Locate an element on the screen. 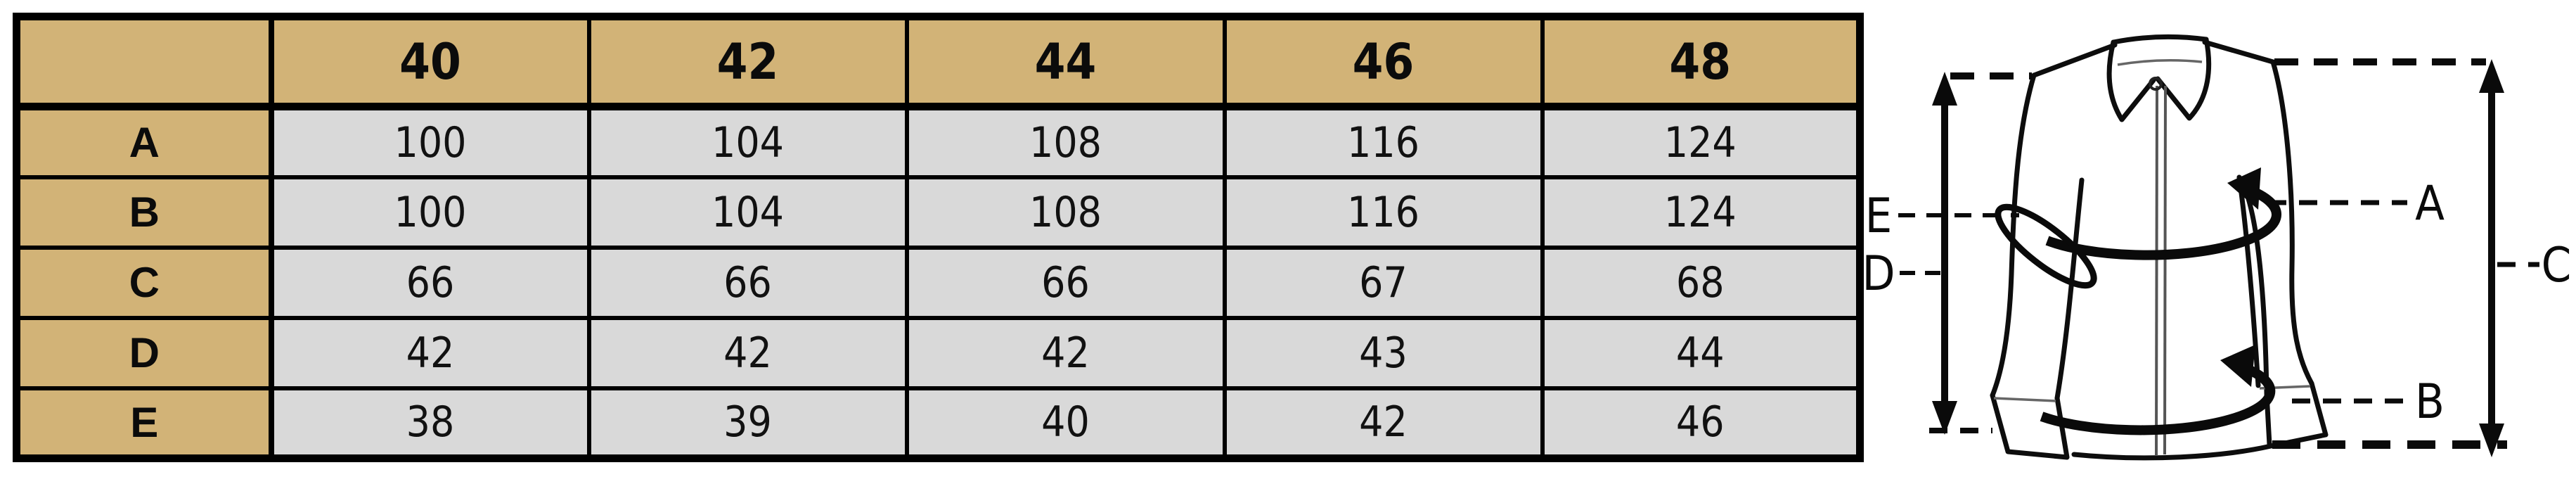 Image resolution: width=2576 pixels, height=484 pixels. label-a: A is located at coordinates (2430, 203).